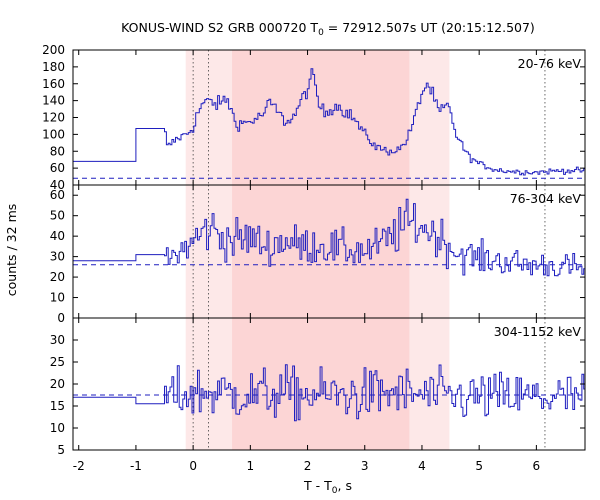 The image size is (600, 500). I want to click on y-tick-label: 5, so click(61, 450).